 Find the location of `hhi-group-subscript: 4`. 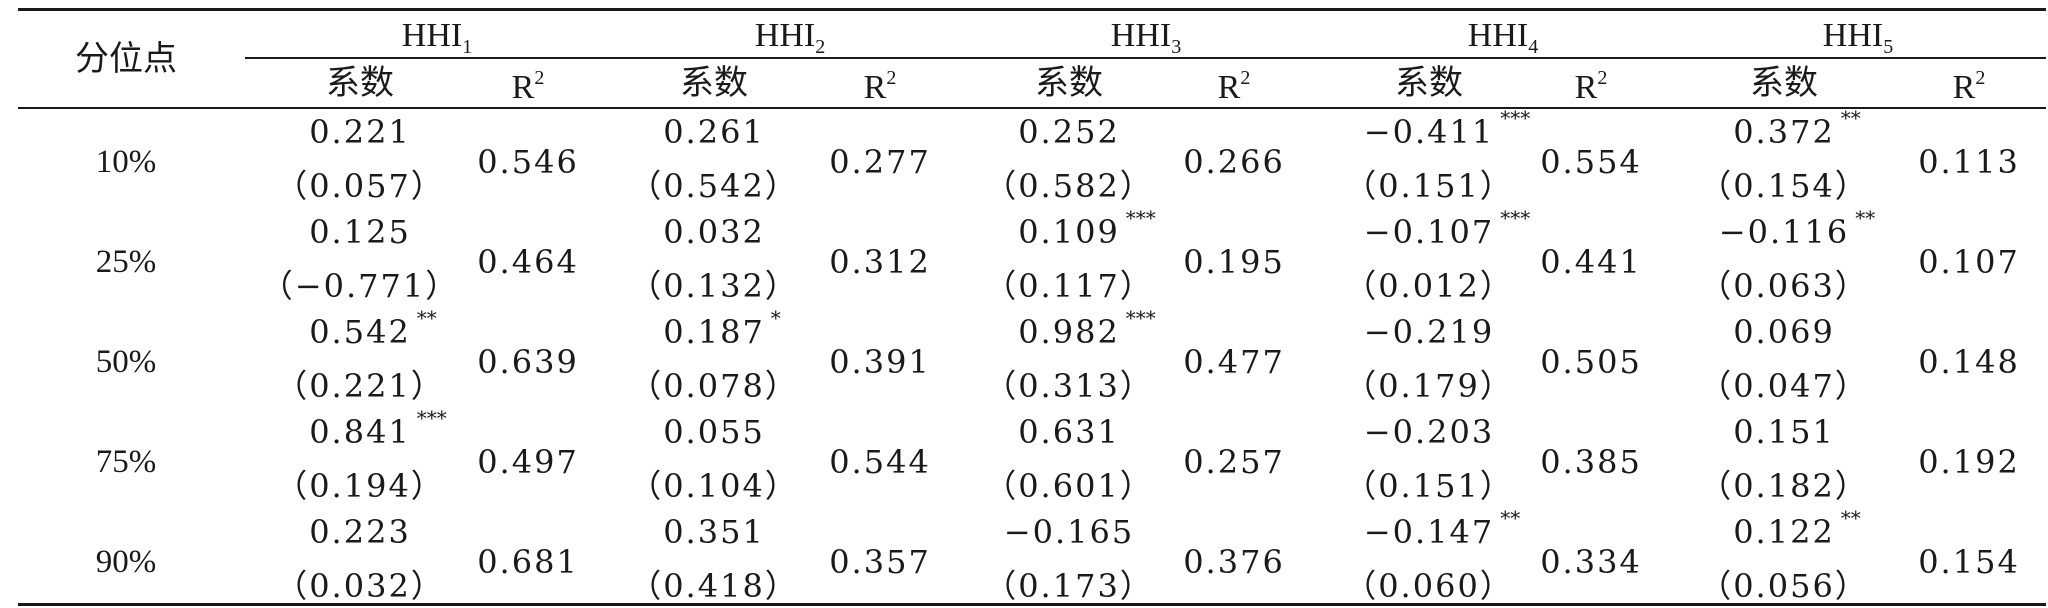

hhi-group-subscript: 4 is located at coordinates (1533, 47).